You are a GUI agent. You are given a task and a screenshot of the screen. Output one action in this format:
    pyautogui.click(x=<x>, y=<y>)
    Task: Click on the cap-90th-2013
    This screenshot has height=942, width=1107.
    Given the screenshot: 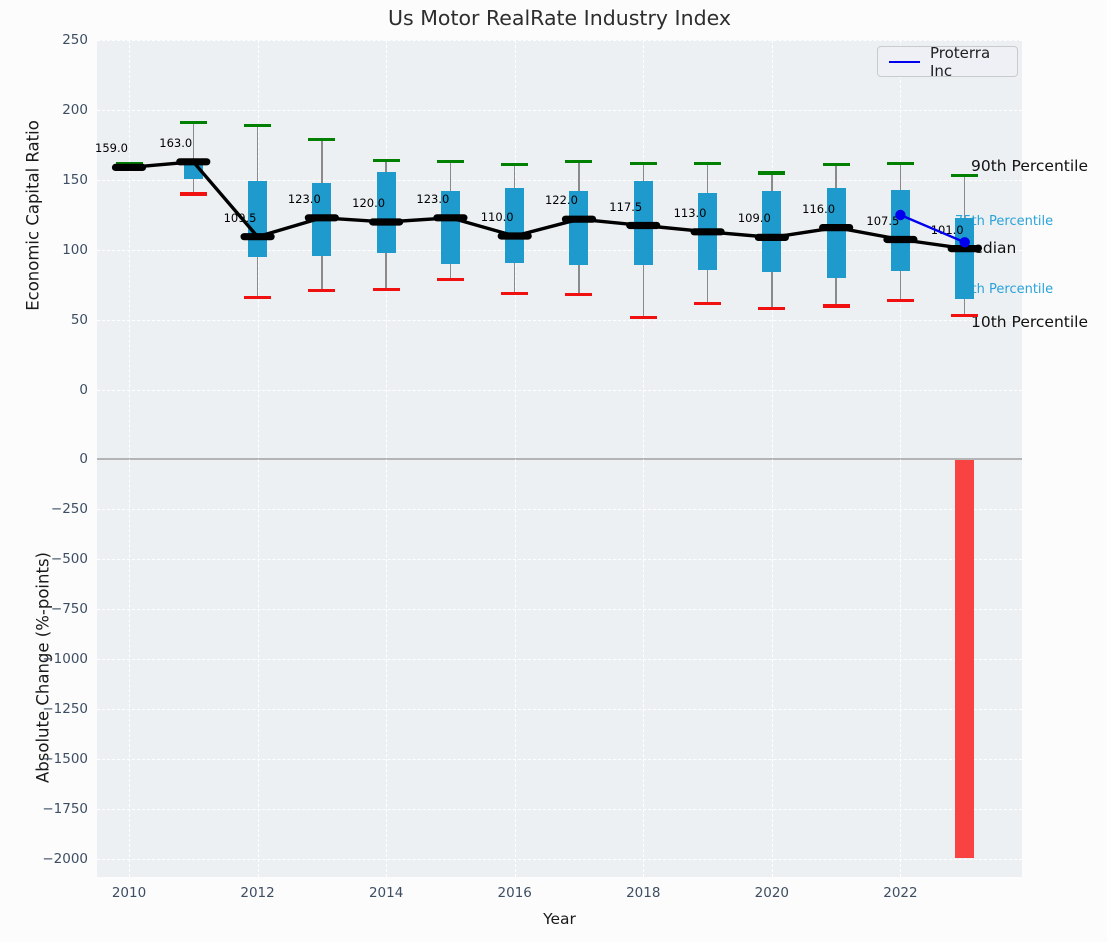 What is the action you would take?
    pyautogui.click(x=322, y=139)
    